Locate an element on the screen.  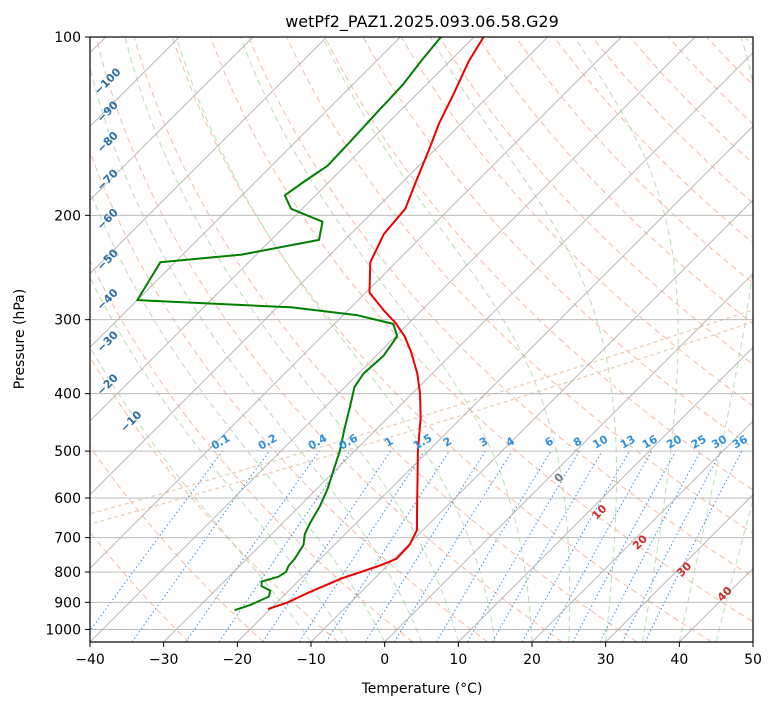
x-tick-label: −40 is located at coordinates (90, 660).